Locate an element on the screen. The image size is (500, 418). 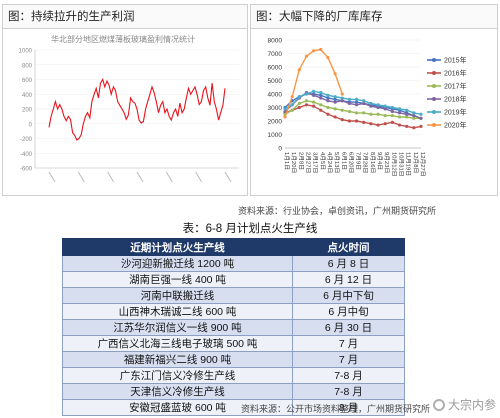
x-tick-label: 2月8日 is located at coordinates (300, 161).